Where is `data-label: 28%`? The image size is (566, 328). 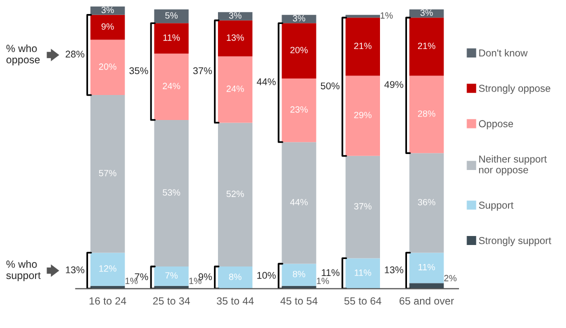 data-label: 28% is located at coordinates (427, 113).